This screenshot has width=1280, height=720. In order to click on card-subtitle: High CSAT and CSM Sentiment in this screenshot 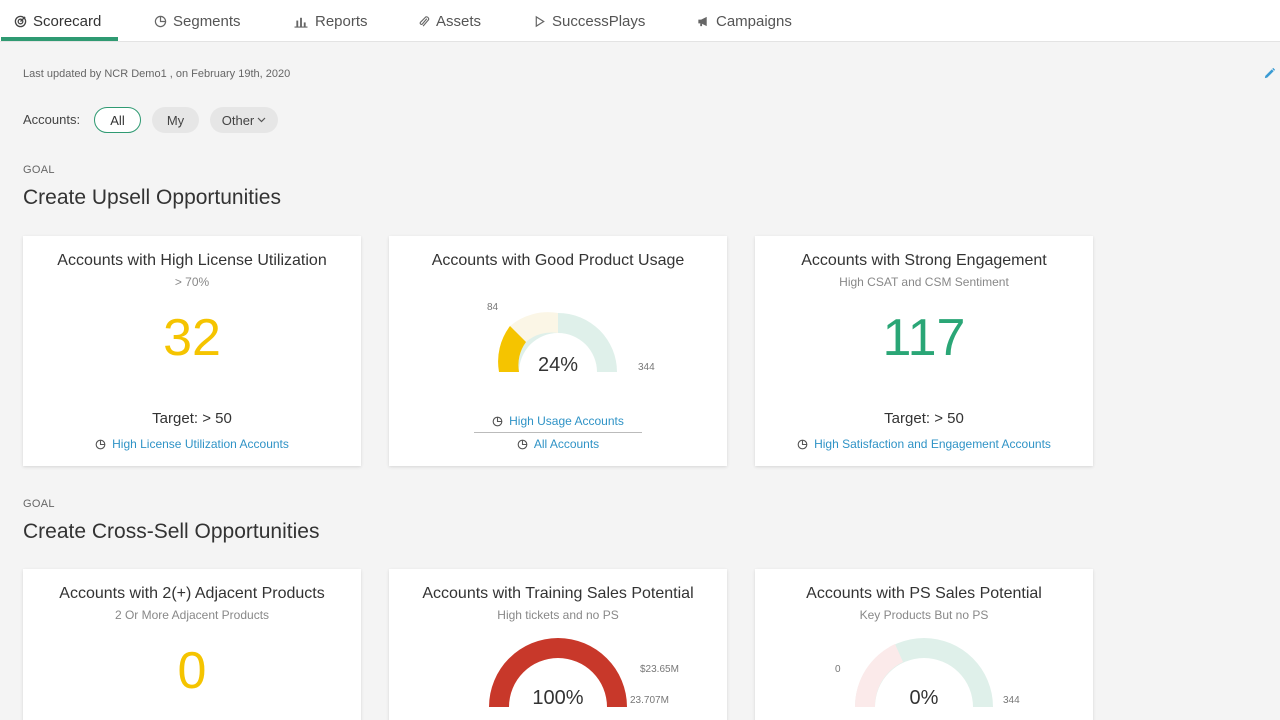, I will do `click(924, 282)`.